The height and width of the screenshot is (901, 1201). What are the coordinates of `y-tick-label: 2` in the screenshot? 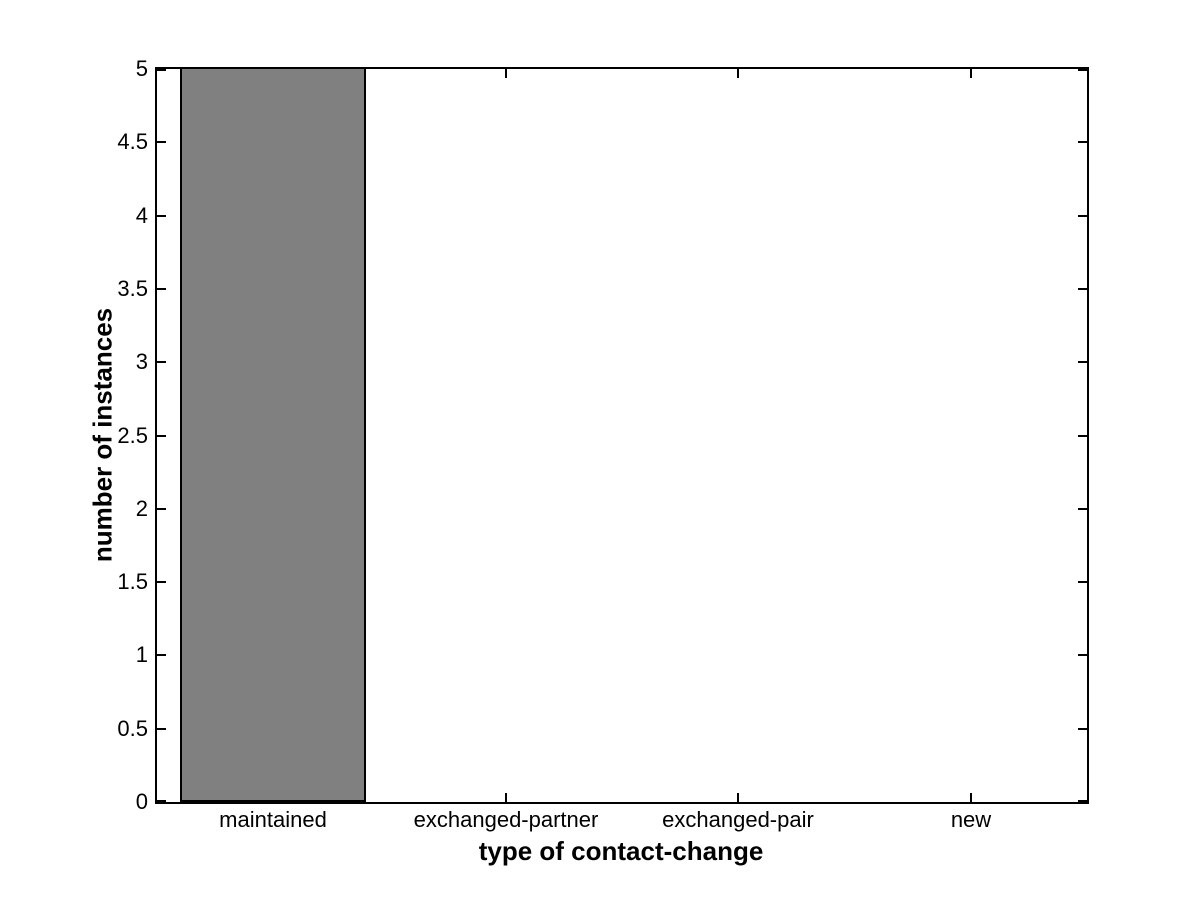 It's located at (141, 508).